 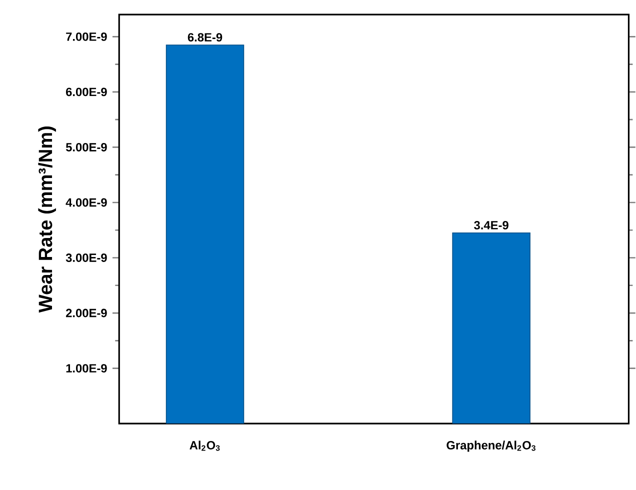 I want to click on y-tick-label: 1.00E-9, so click(x=86, y=368).